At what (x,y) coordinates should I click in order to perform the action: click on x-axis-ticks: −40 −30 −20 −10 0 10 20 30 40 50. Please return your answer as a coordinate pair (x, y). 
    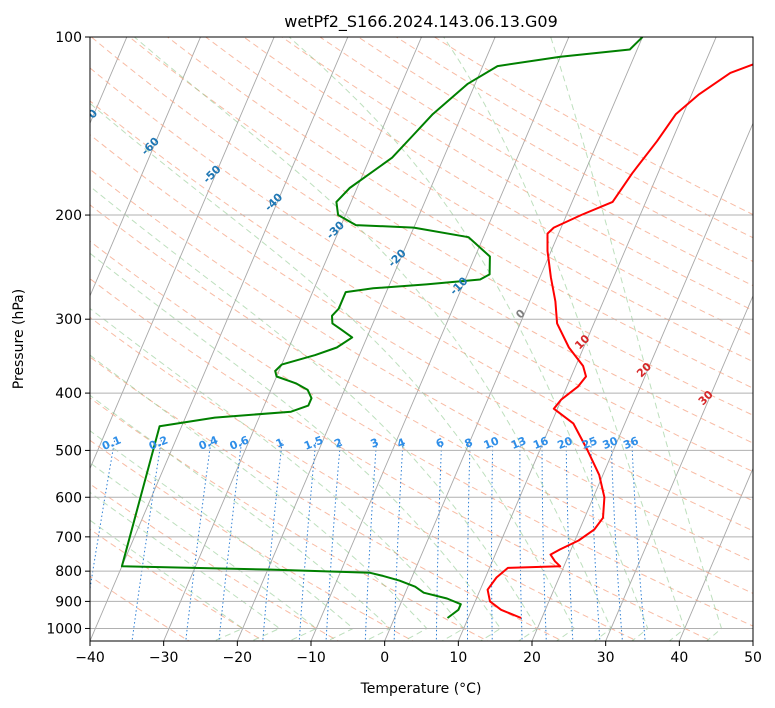
    Looking at the image, I should click on (418, 653).